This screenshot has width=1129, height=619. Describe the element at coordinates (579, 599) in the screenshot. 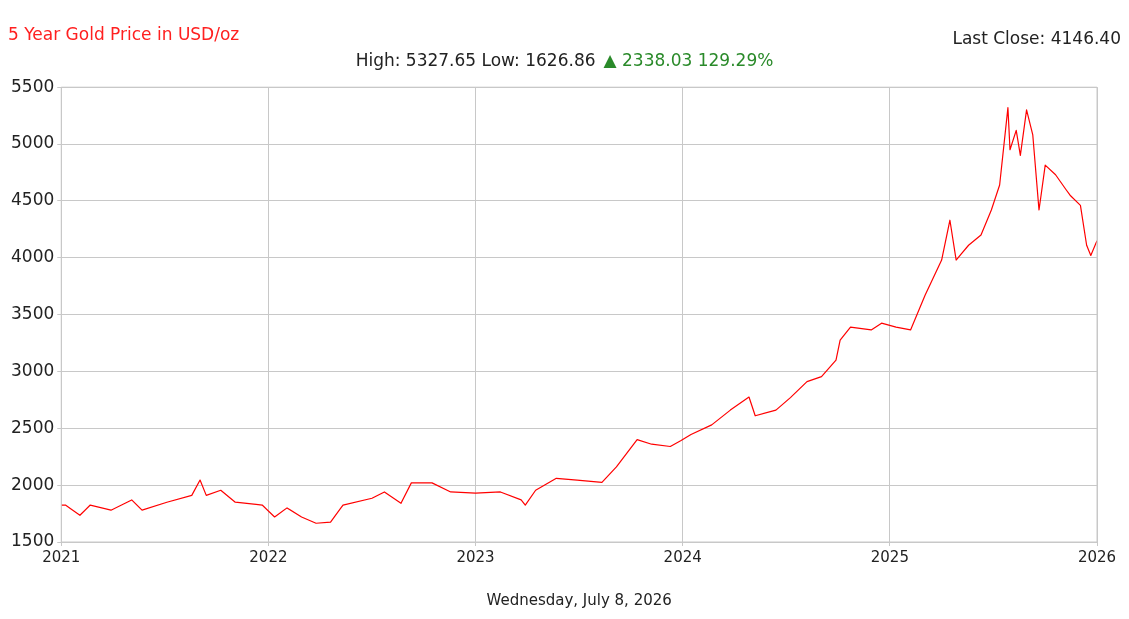

I see `x-axis-title: Wednesday, July 8, 2026` at that location.